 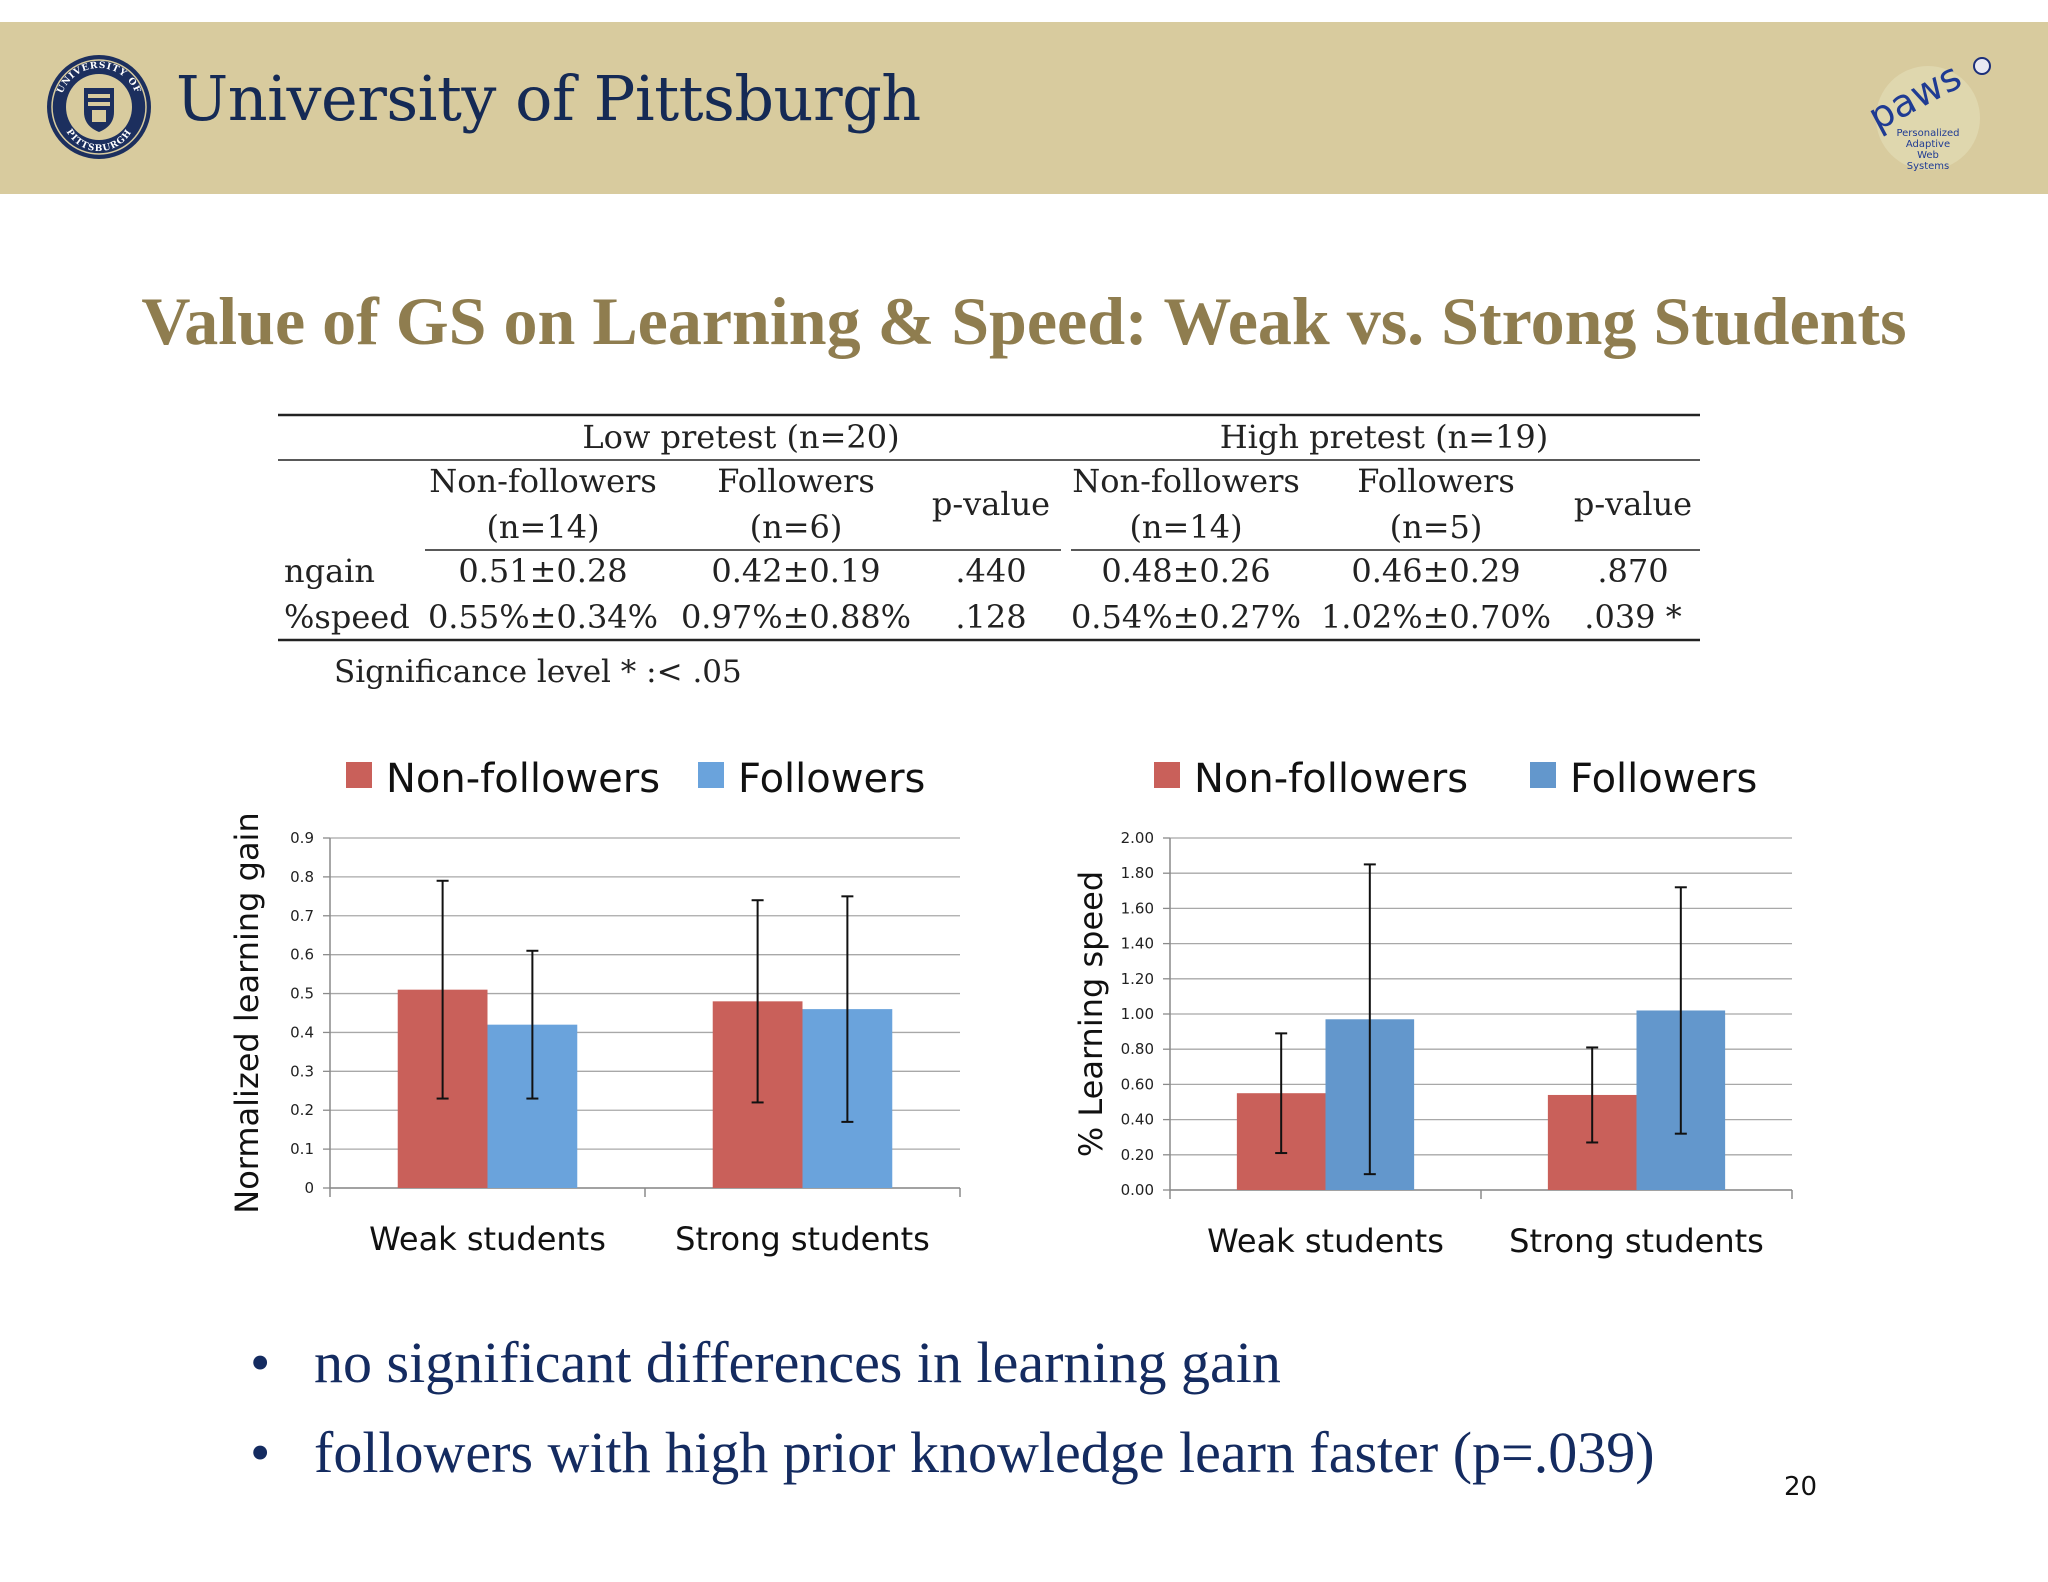 I want to click on y-tick-label: 0.40, so click(x=1137, y=1120).